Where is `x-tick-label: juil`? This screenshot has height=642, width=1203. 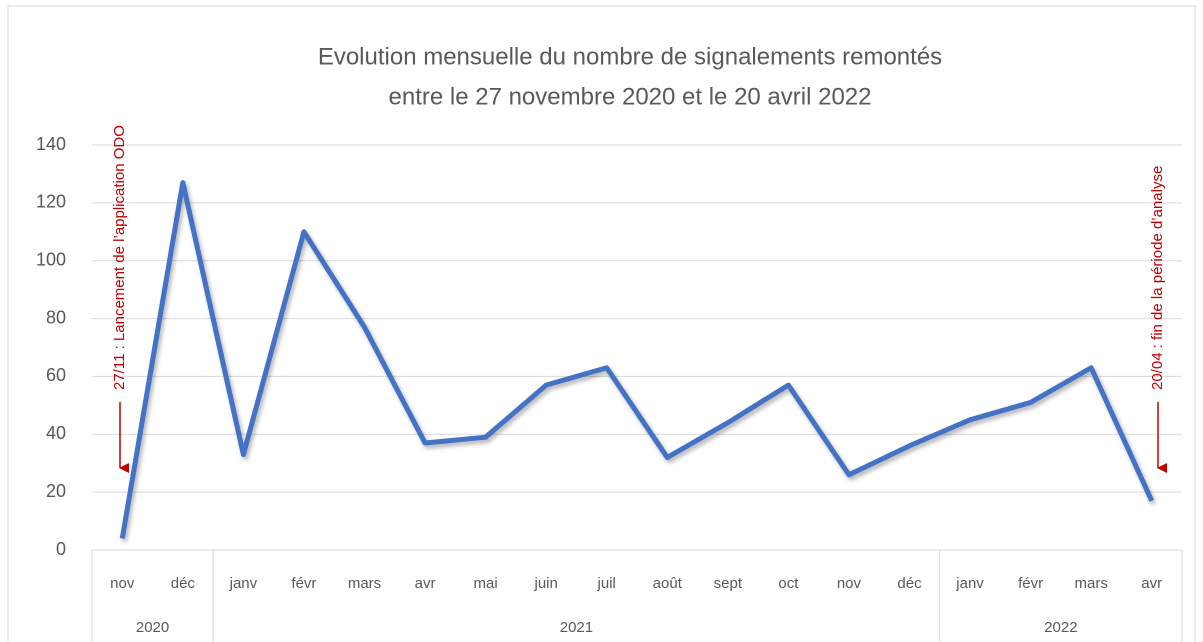
x-tick-label: juil is located at coordinates (606, 583).